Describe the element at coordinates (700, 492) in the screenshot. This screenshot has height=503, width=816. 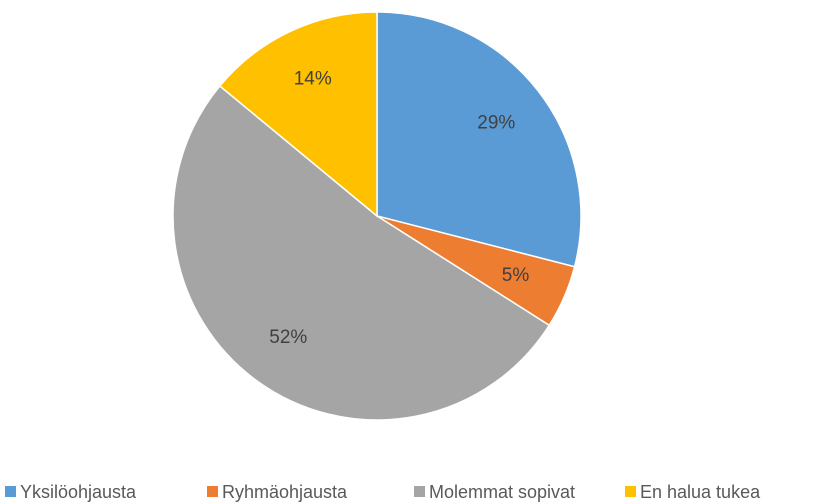
I see `legend-label: En halua tukea` at that location.